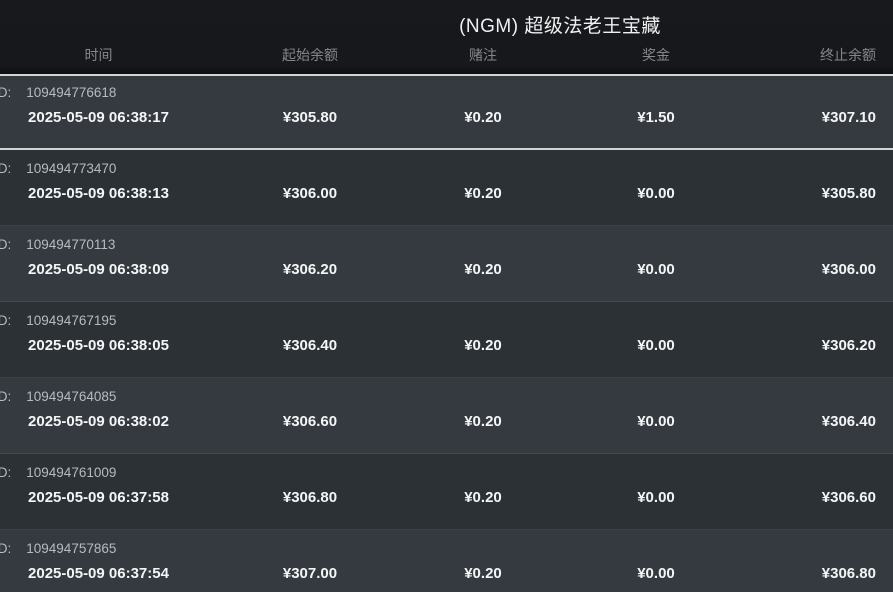 This screenshot has height=592, width=893. What do you see at coordinates (98, 193) in the screenshot?
I see `cell-time: 2025-05-09 06:38:13` at bounding box center [98, 193].